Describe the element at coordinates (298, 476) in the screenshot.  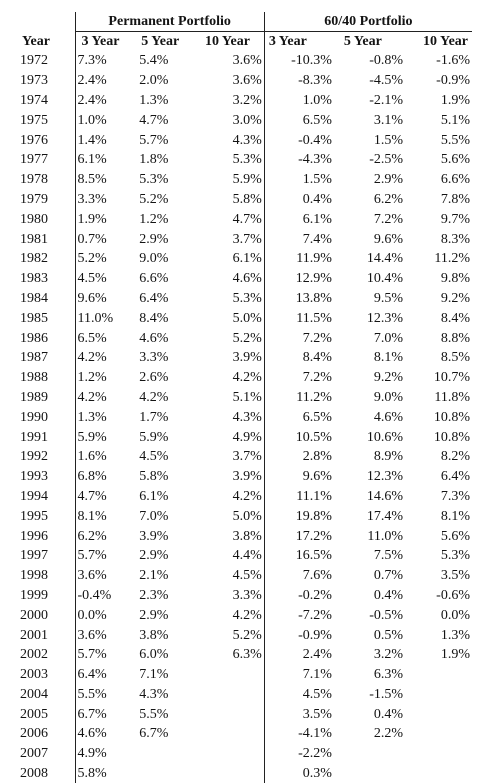
I see `sixty-3-year-value: 9.6%` at that location.